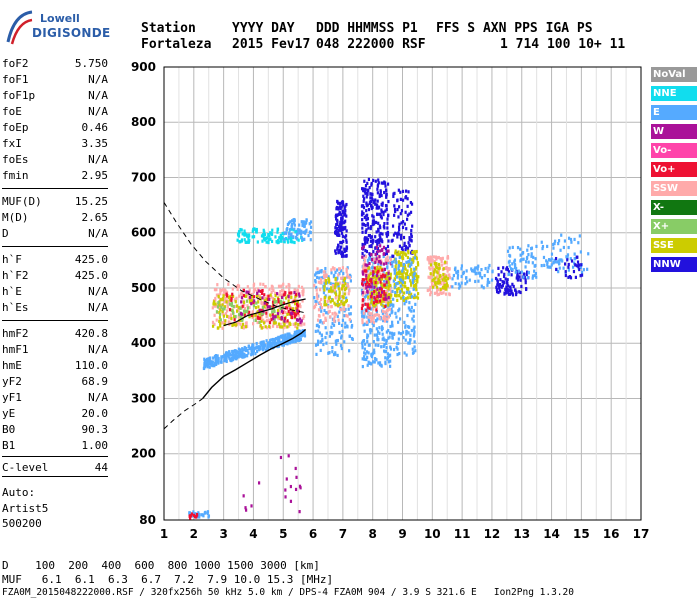 This screenshot has width=700, height=600. What do you see at coordinates (15, 127) in the screenshot?
I see `param-name: foEp` at bounding box center [15, 127].